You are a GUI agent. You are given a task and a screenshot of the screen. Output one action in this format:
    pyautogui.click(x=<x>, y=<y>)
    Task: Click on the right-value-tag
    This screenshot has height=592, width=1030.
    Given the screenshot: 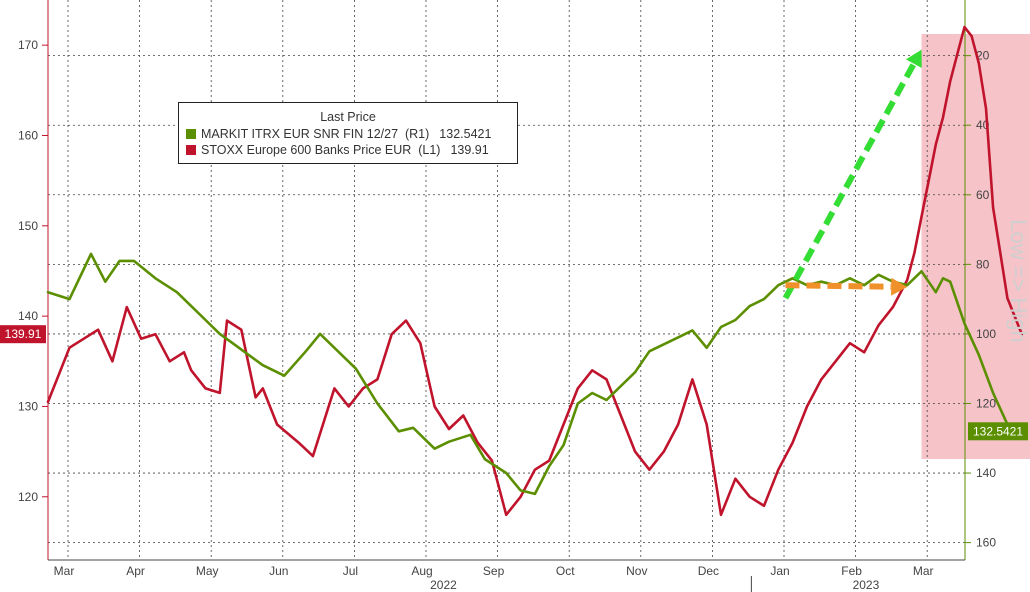 What is the action you would take?
    pyautogui.click(x=998, y=431)
    